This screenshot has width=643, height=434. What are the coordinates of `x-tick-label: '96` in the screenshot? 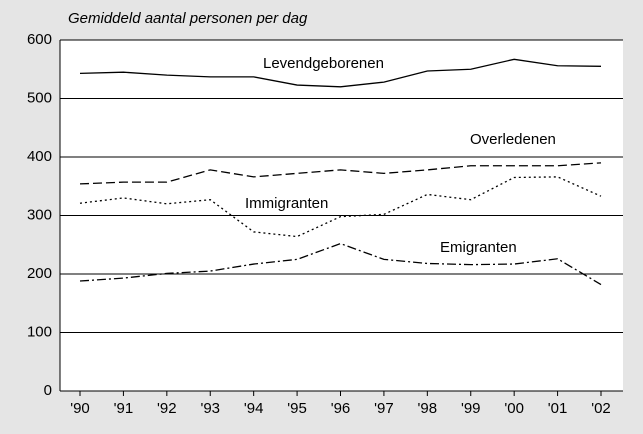 It's located at (341, 408).